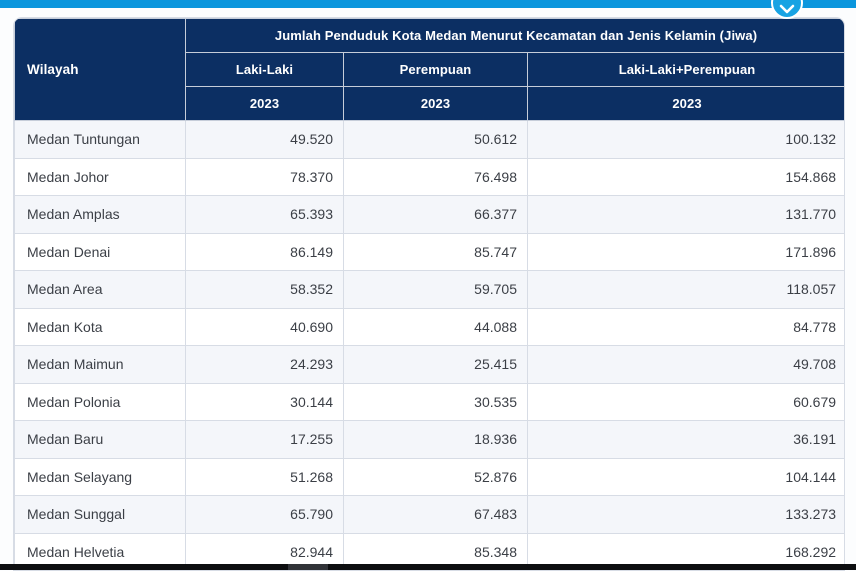  What do you see at coordinates (264, 514) in the screenshot?
I see `laki-laki-cell: 65.790` at bounding box center [264, 514].